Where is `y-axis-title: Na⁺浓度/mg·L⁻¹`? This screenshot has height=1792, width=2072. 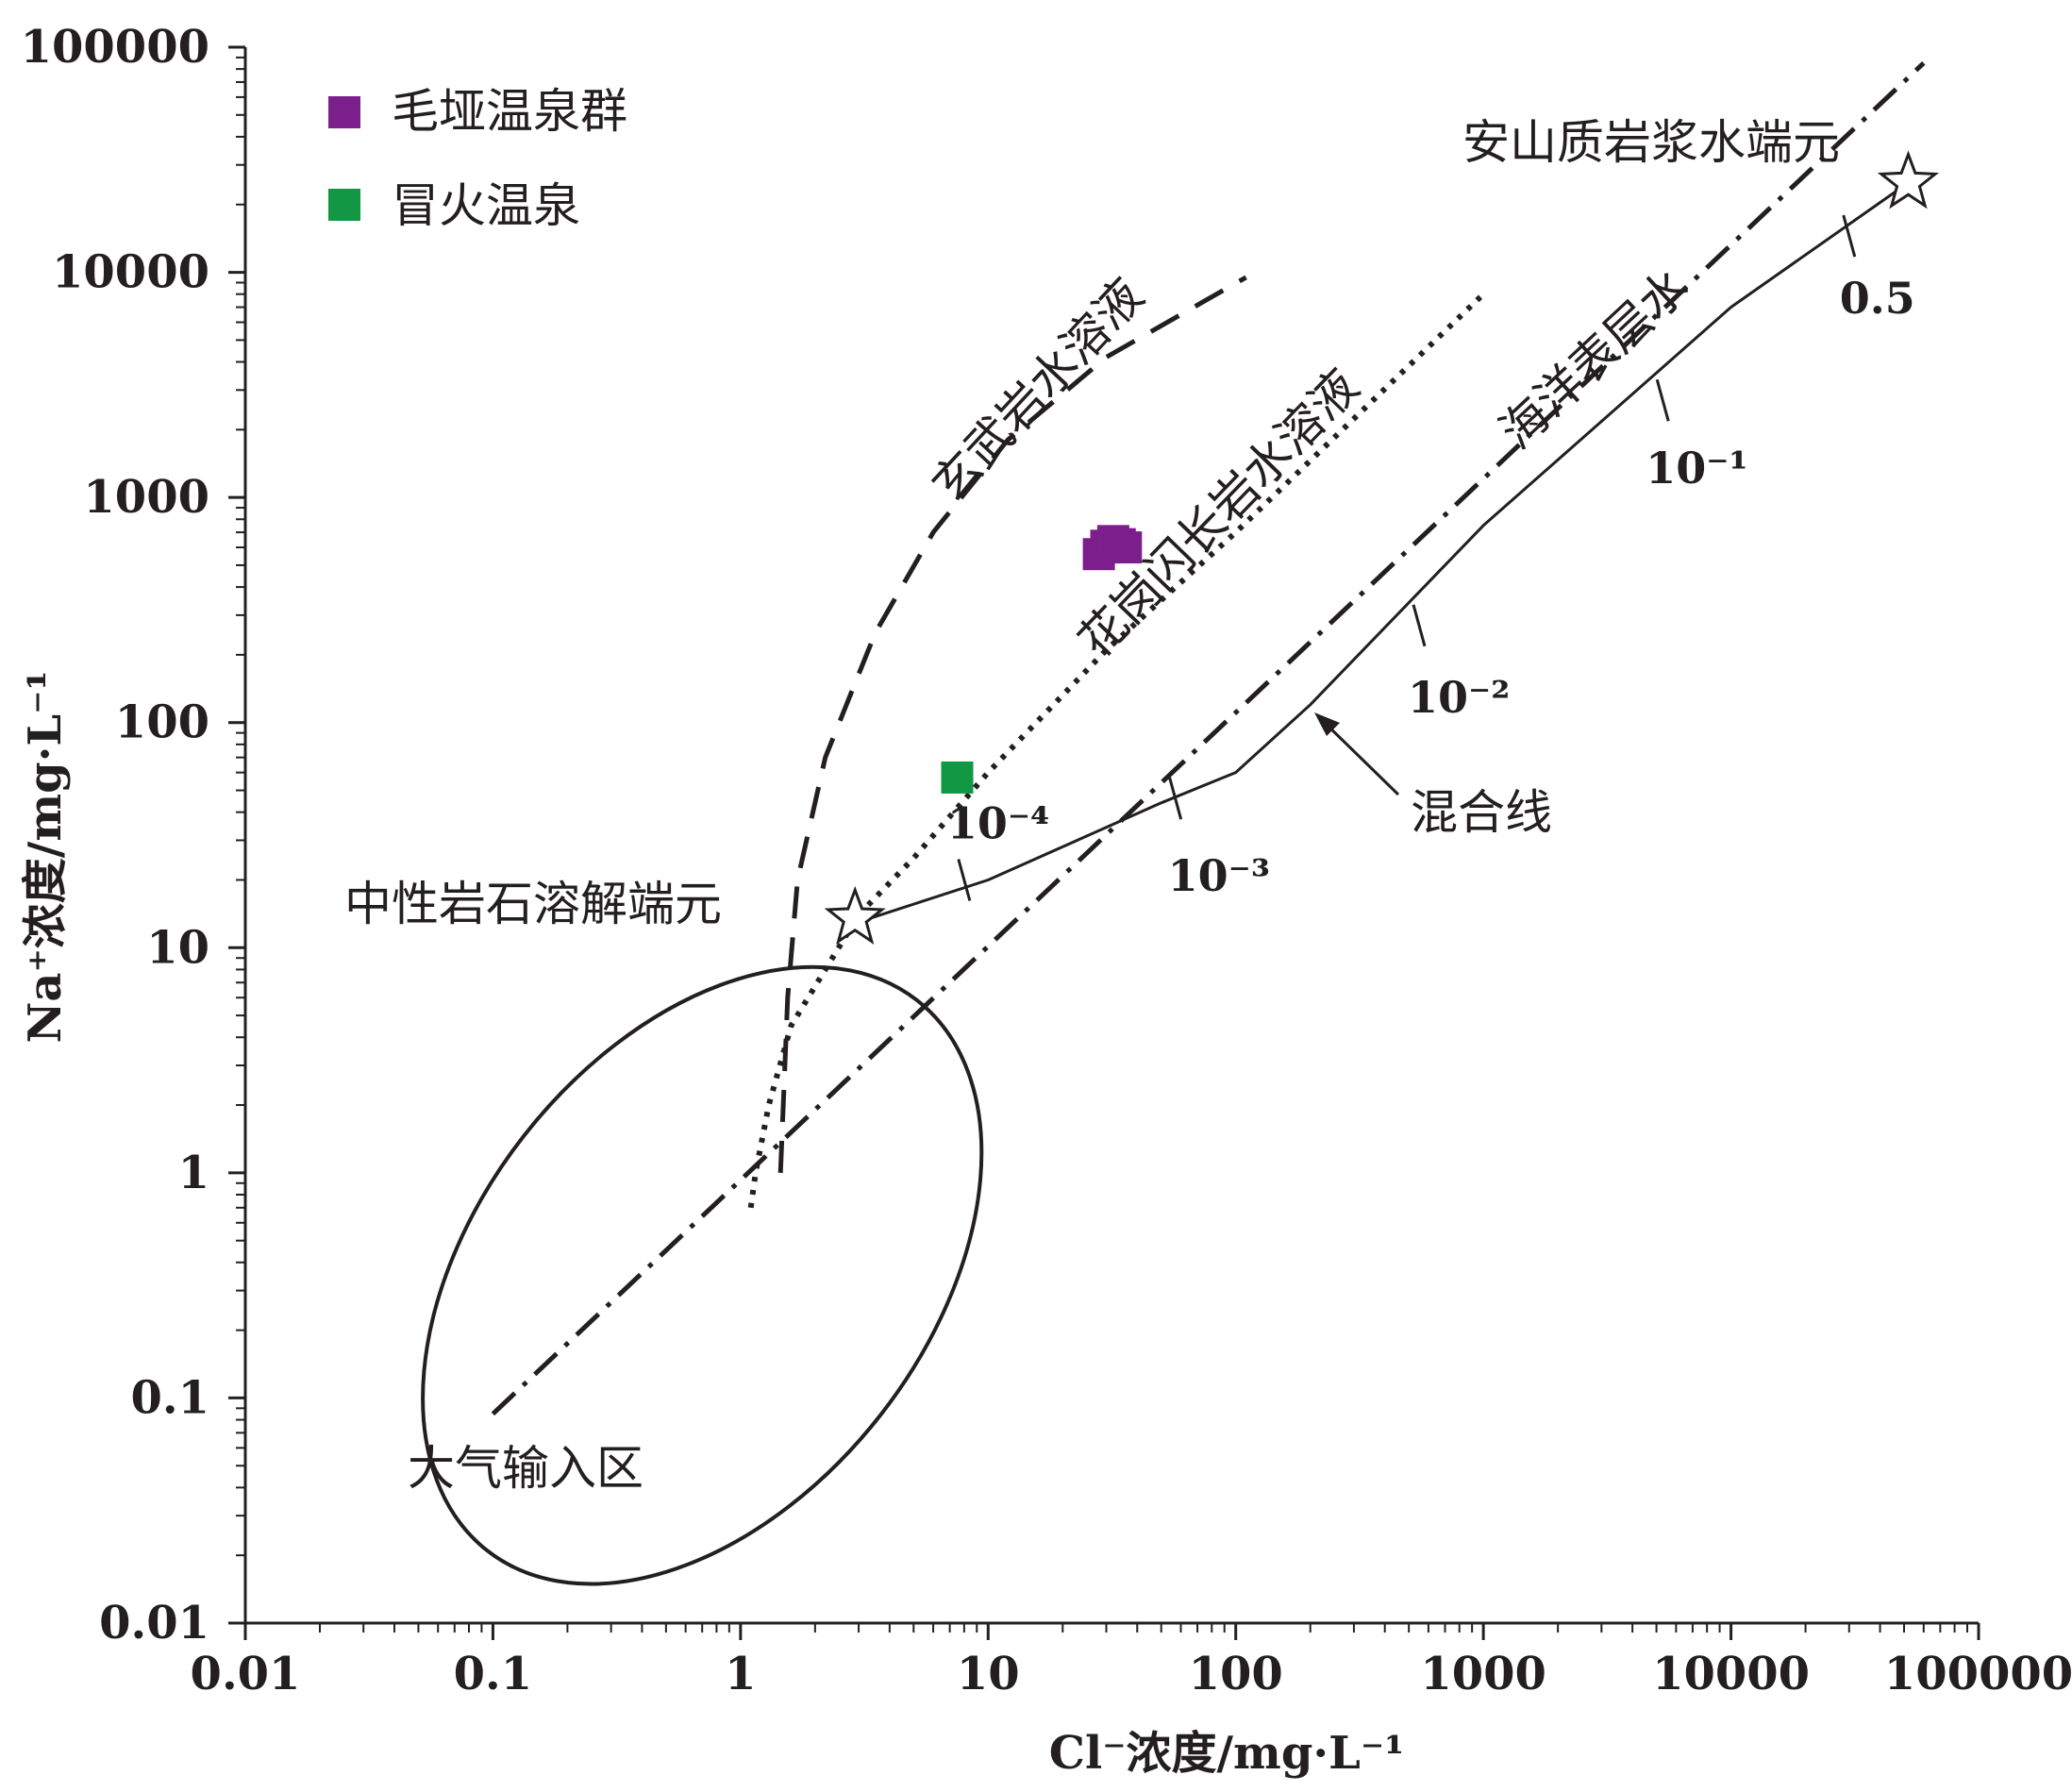 y-axis-title: Na⁺浓度/mg·L⁻¹ is located at coordinates (45, 856).